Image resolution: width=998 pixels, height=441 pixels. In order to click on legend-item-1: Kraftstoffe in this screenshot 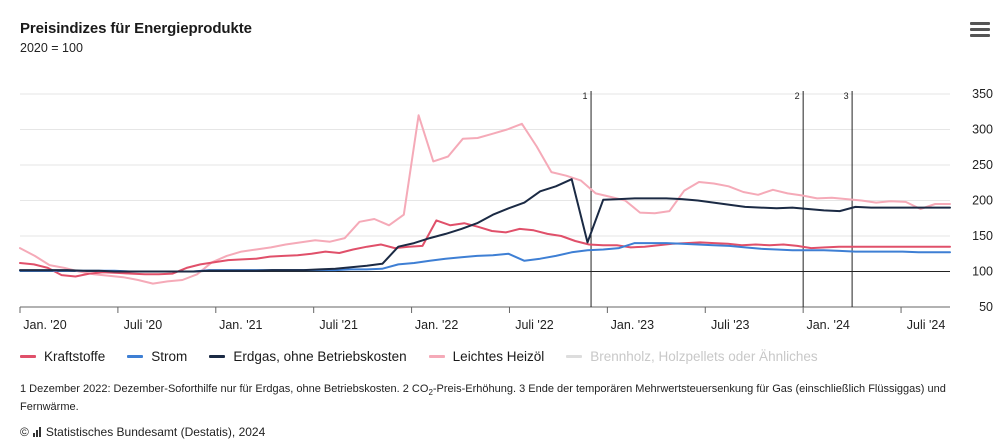, I will do `click(62, 356)`.